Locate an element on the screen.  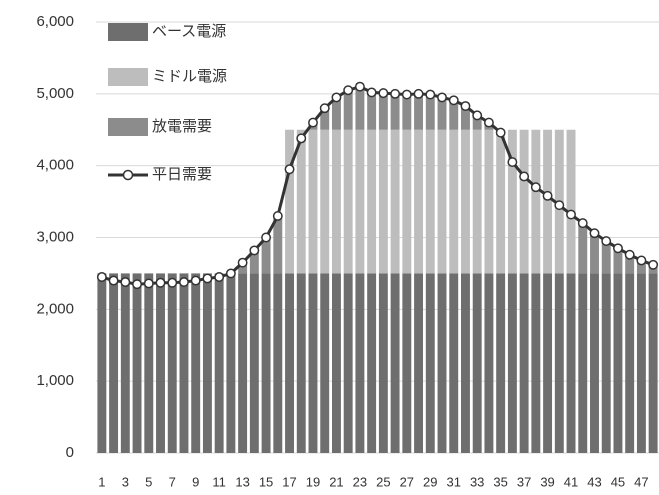
x-tick-label: 35 is located at coordinates (500, 481).